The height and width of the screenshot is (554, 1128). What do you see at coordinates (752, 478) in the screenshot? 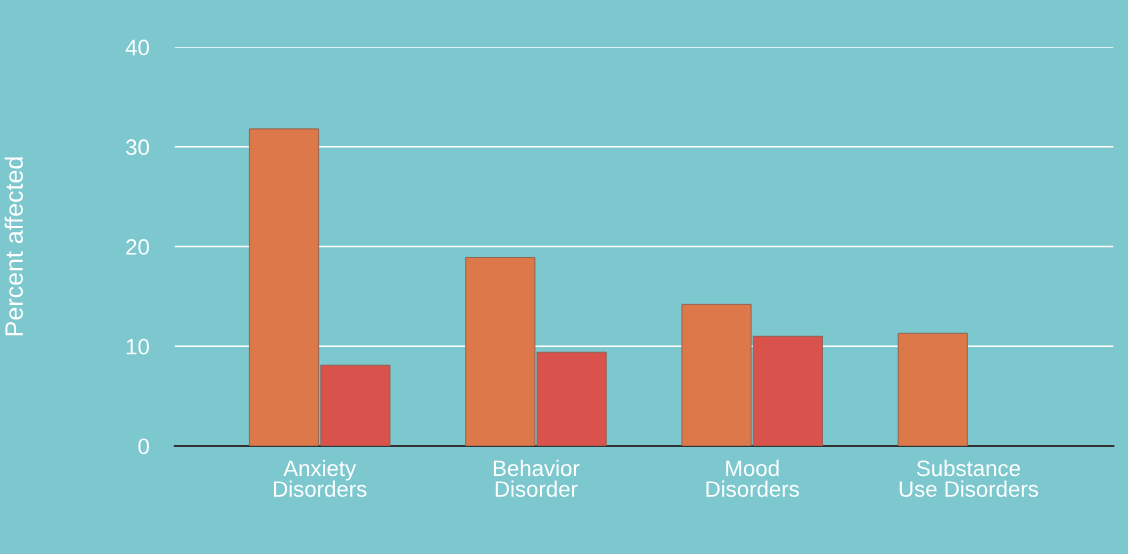
I see `x-tick-label: Mood Disorders` at bounding box center [752, 478].